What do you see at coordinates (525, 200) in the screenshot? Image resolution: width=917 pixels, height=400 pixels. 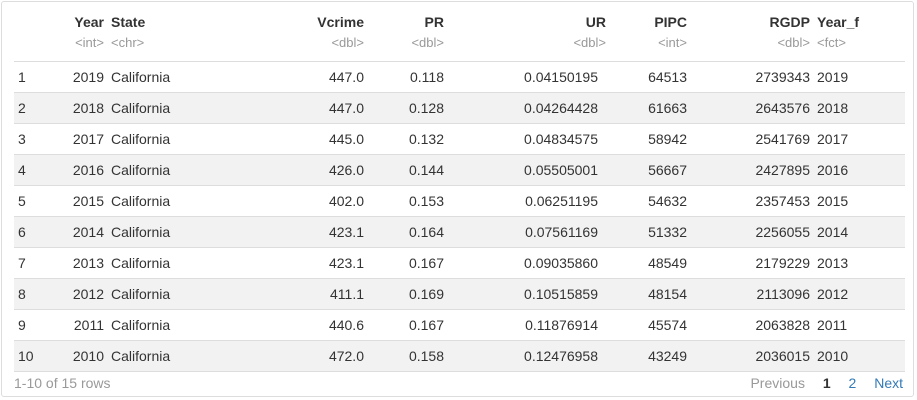 I see `cell-ur: 0.06251195` at bounding box center [525, 200].